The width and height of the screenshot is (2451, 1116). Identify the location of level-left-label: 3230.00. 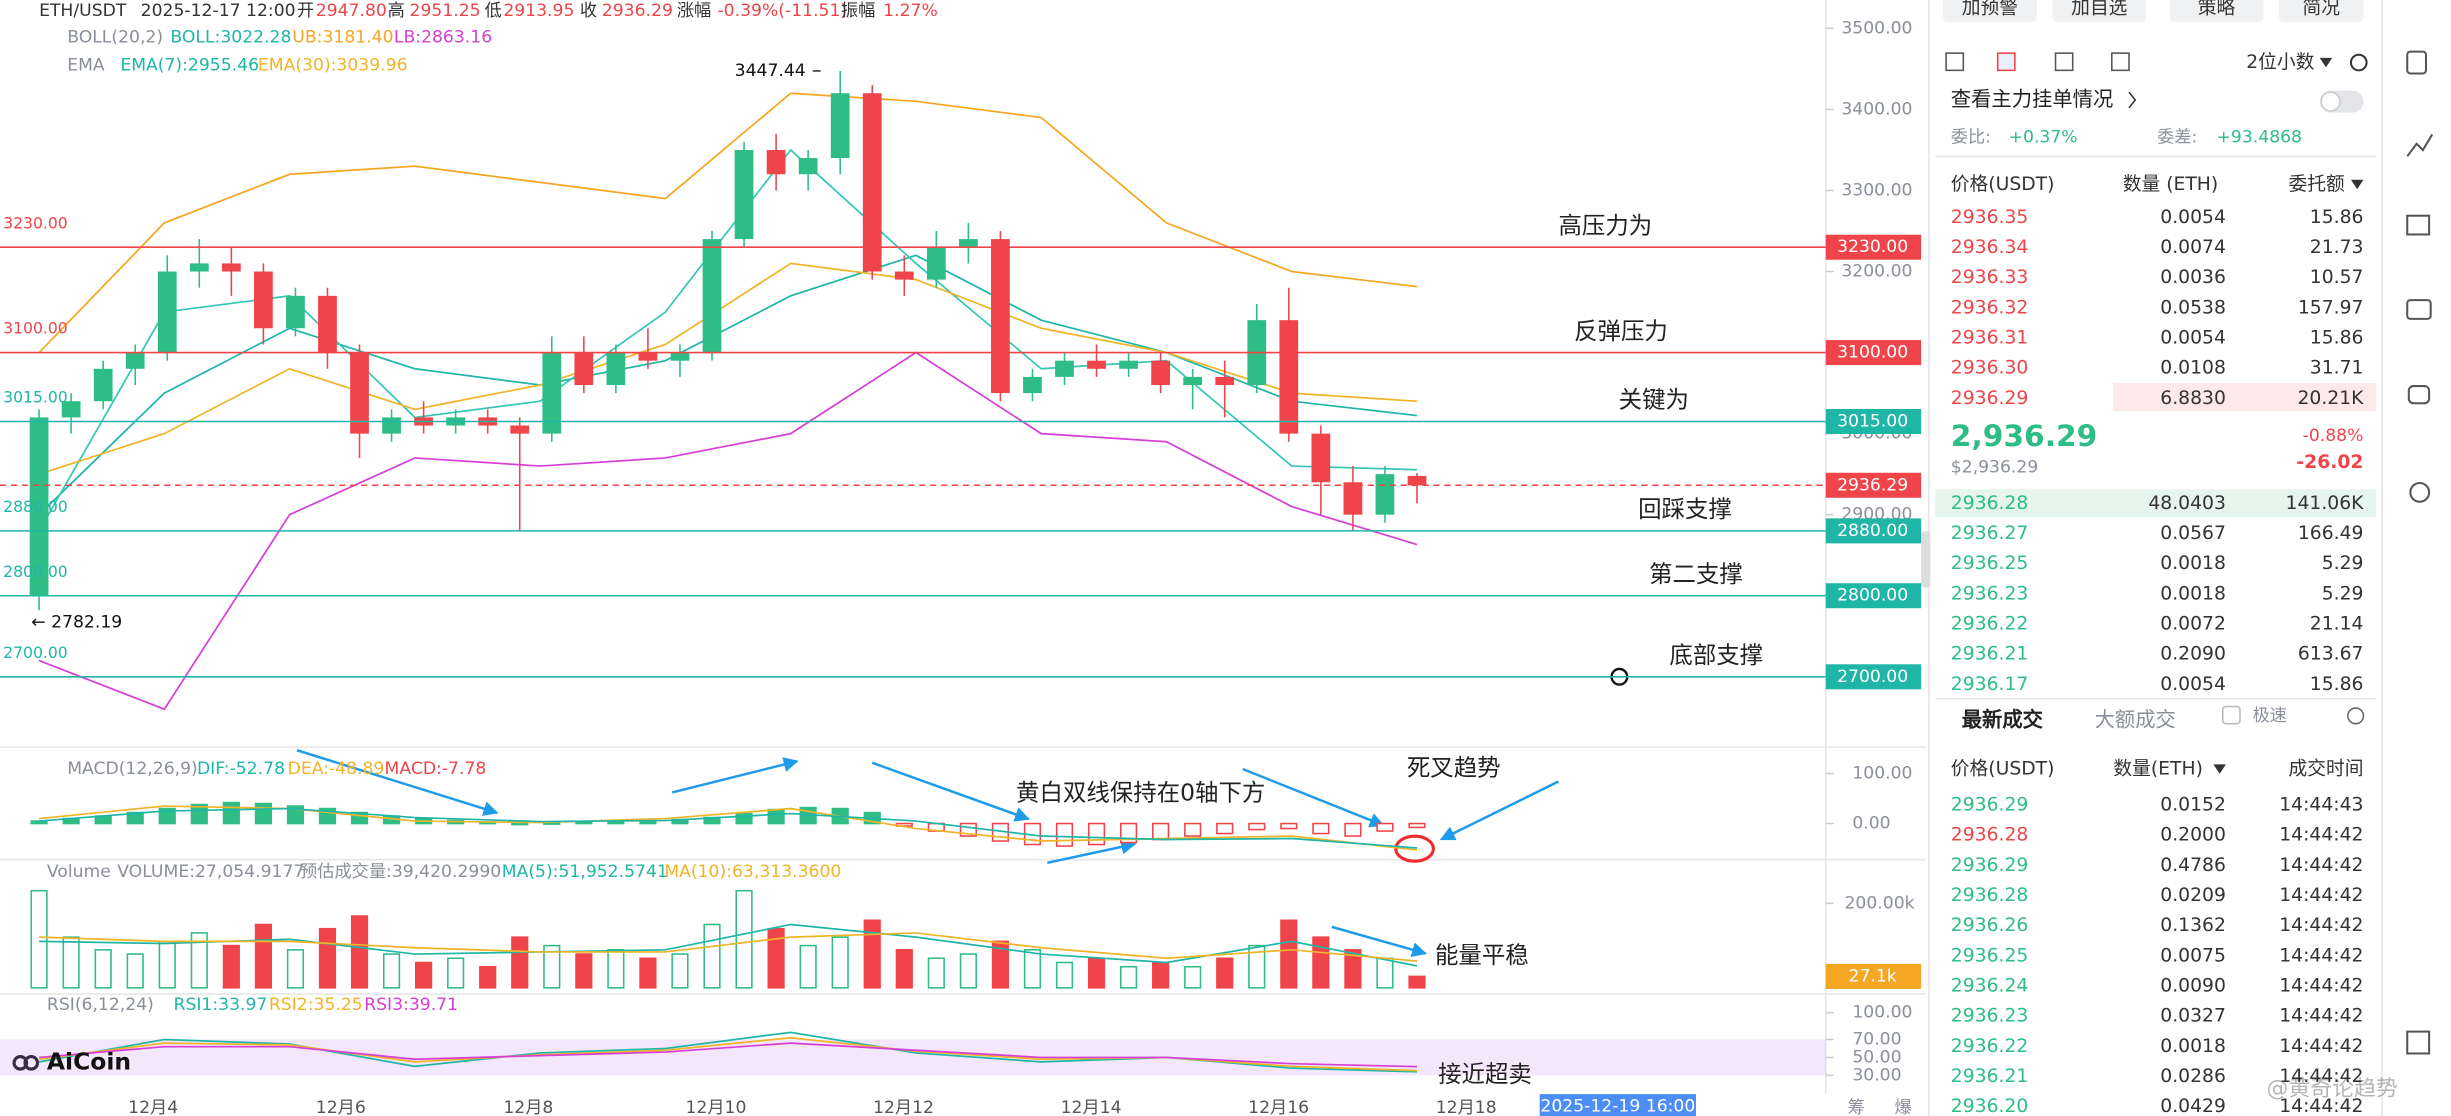
(35, 222).